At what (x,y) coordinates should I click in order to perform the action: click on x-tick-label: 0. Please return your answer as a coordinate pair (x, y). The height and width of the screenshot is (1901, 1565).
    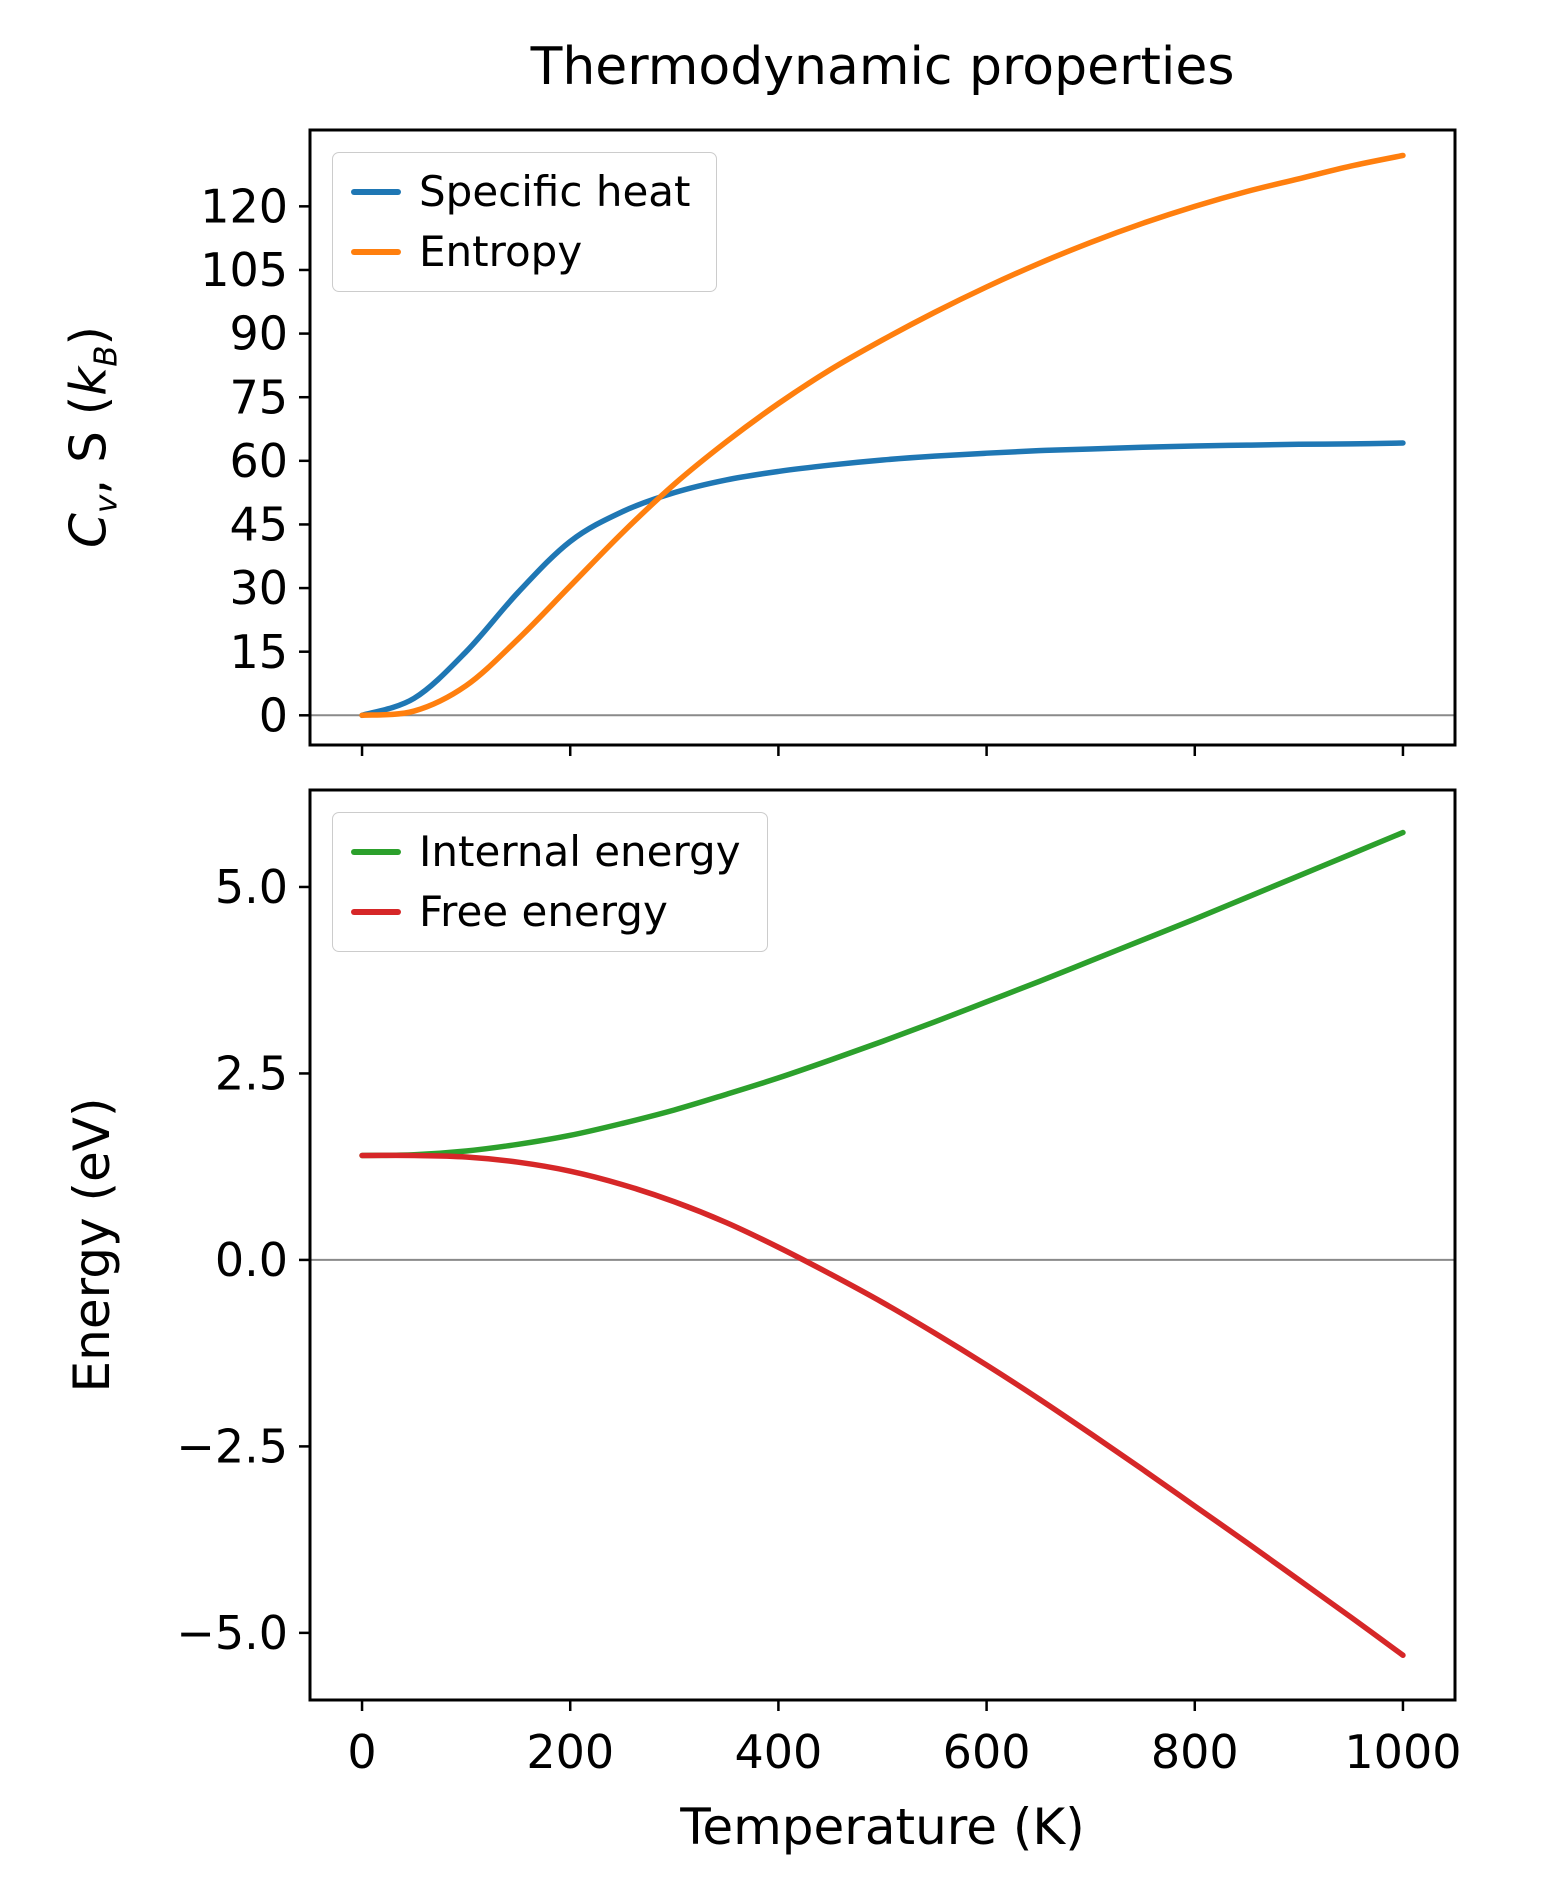
    Looking at the image, I should click on (361, 1752).